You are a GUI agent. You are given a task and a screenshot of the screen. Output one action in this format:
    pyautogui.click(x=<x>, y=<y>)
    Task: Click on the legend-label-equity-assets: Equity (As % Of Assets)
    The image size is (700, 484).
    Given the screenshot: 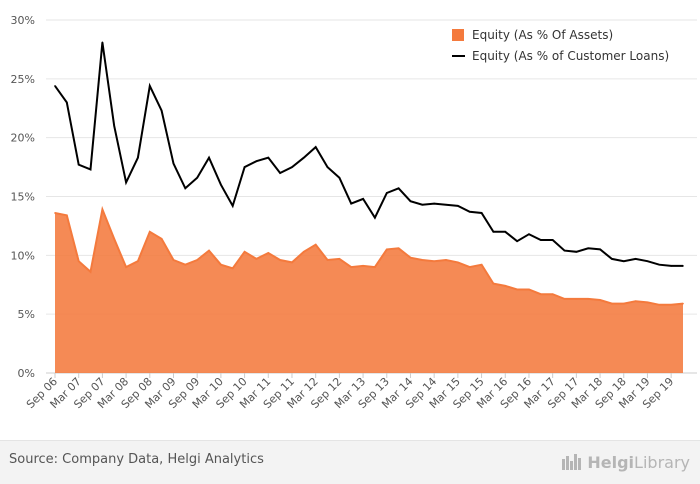 What is the action you would take?
    pyautogui.click(x=542, y=35)
    